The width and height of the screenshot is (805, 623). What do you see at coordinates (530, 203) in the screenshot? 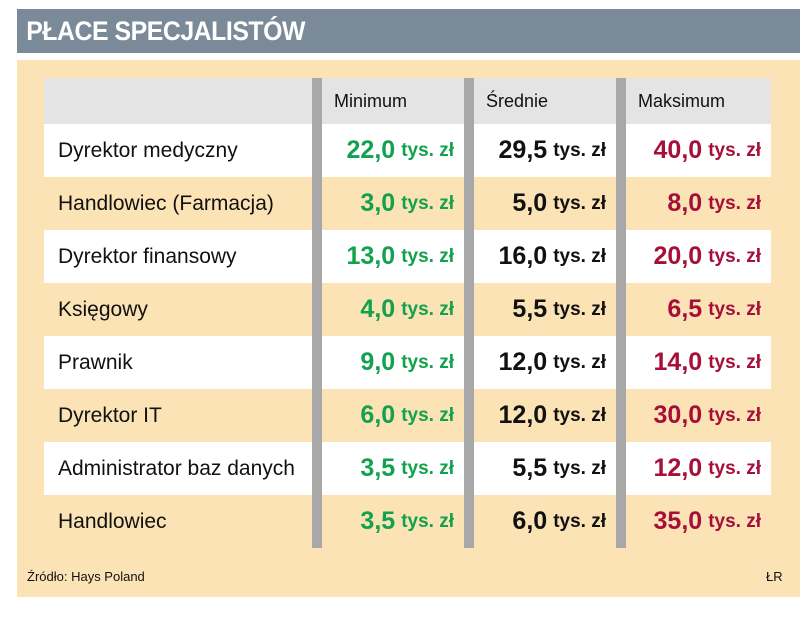
I see `value-average: 5,0` at bounding box center [530, 203].